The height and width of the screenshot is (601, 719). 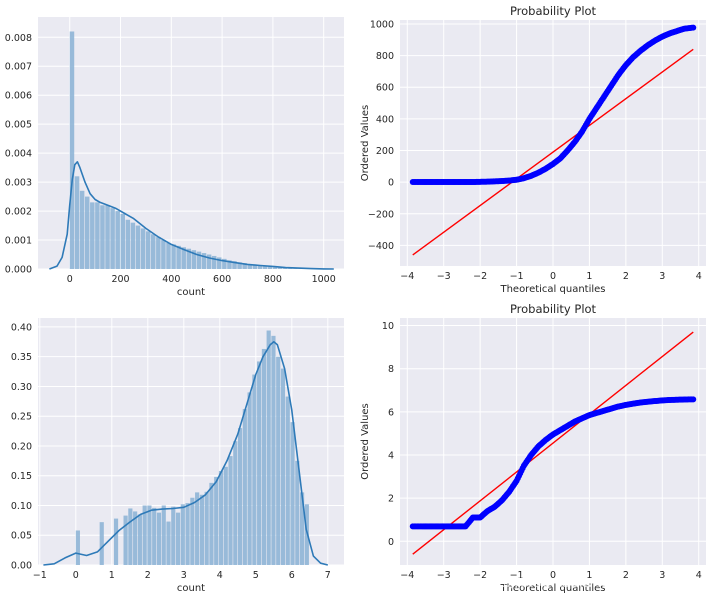 What do you see at coordinates (21, 446) in the screenshot?
I see `y-tick-label: 0.20` at bounding box center [21, 446].